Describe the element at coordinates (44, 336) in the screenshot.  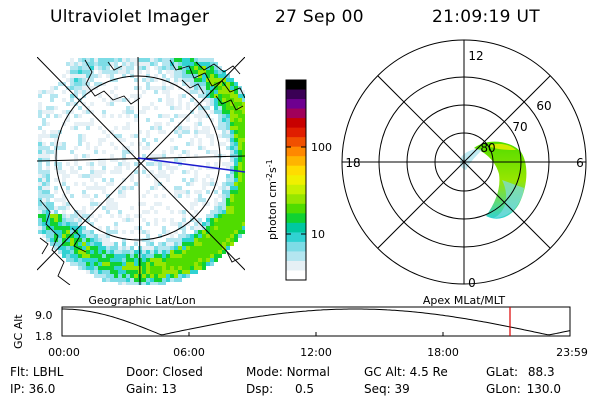
I see `altitude-ytick-1-8: 1.8` at that location.